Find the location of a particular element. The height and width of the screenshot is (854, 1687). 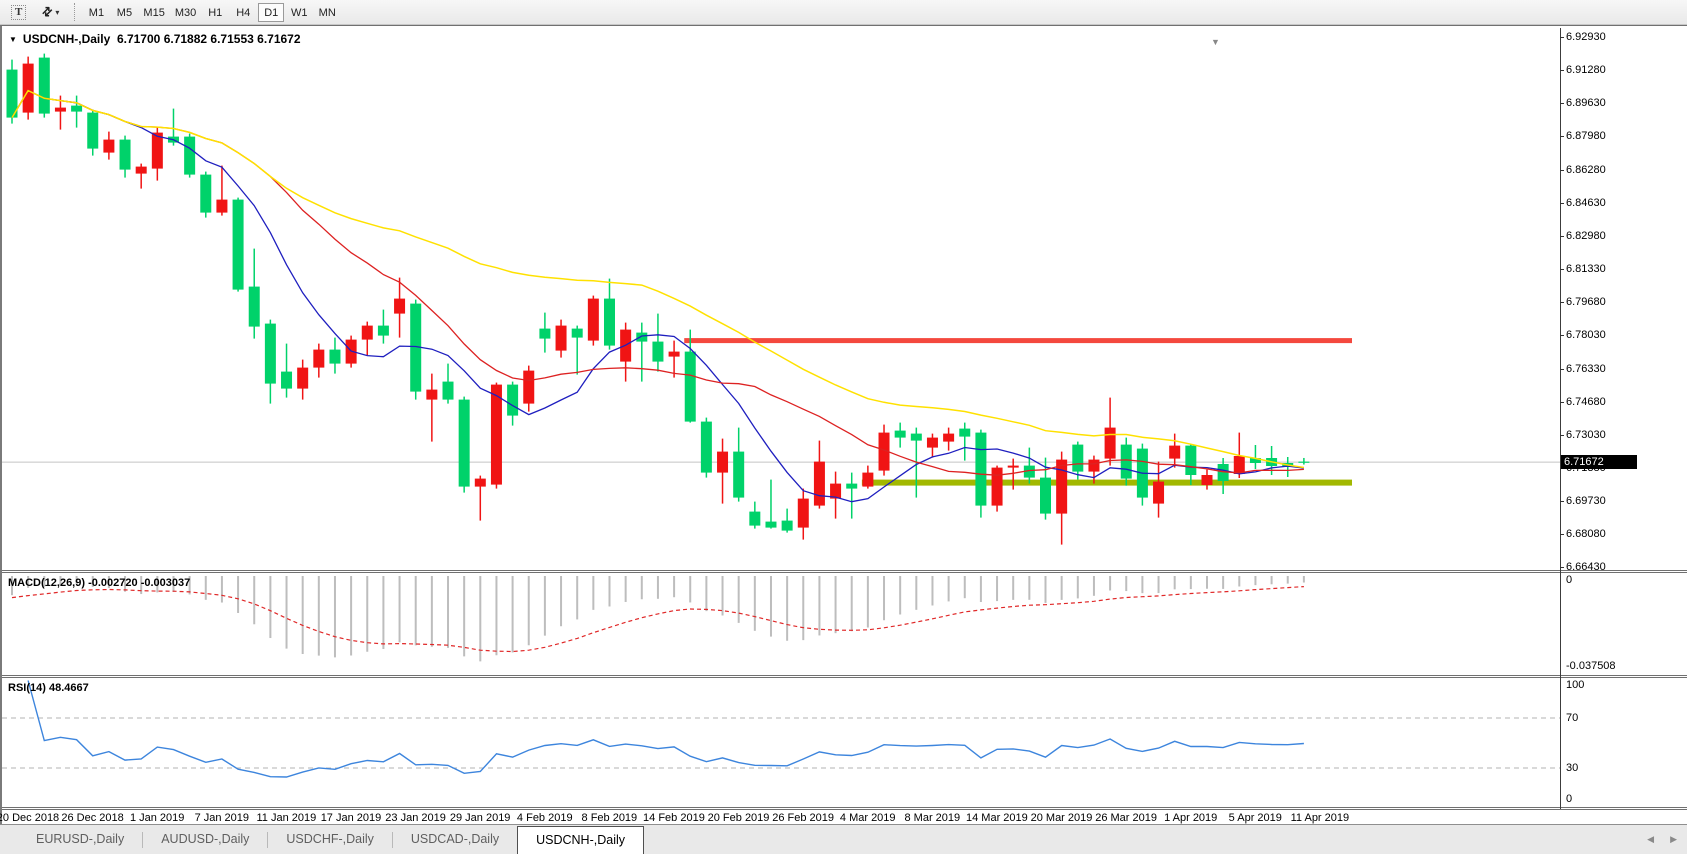

timeframe-button-w1: W1 is located at coordinates (299, 12).